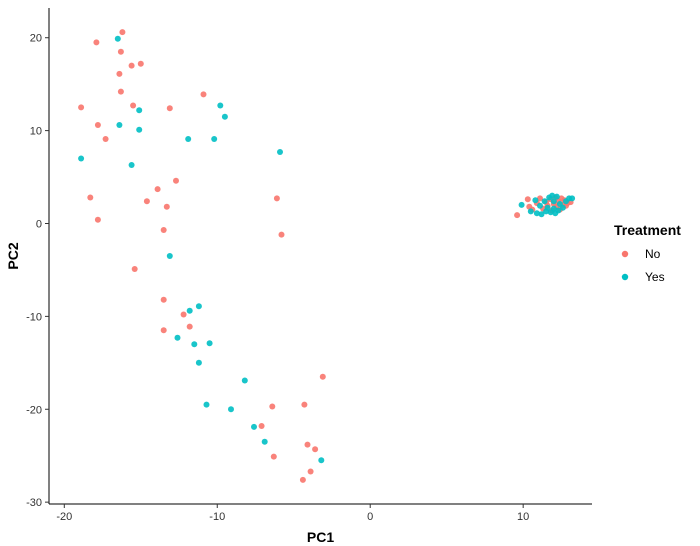 The height and width of the screenshot is (546, 700). What do you see at coordinates (34, 503) in the screenshot?
I see `y-tick-label: -30` at bounding box center [34, 503].